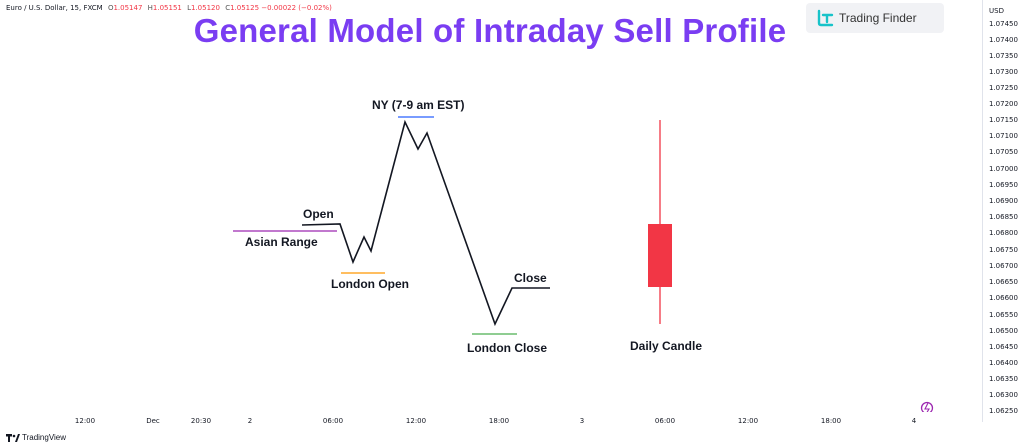 This screenshot has width=1024, height=448. I want to click on close-value: 1.05125, so click(245, 8).